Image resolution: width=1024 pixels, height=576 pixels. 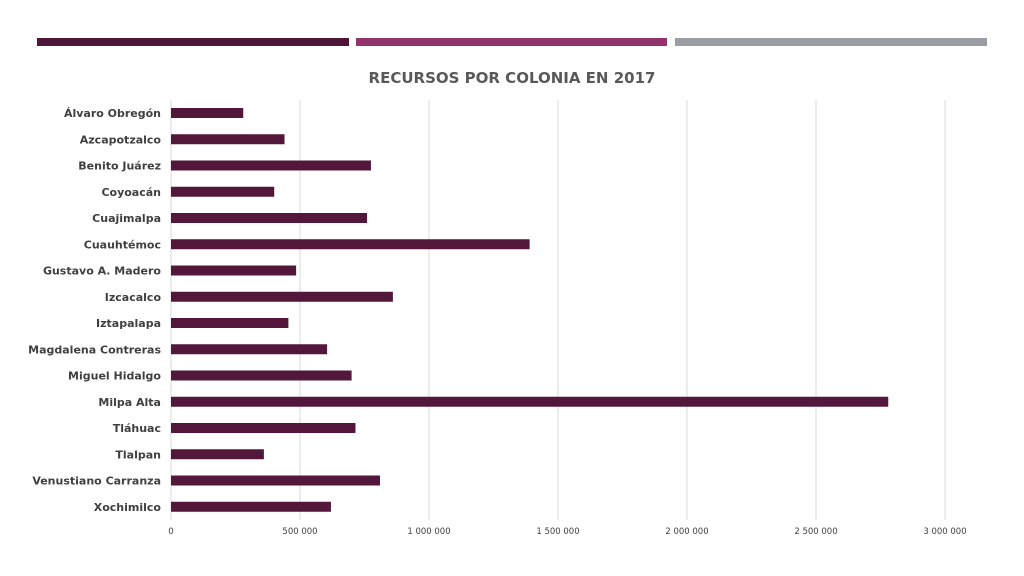 What do you see at coordinates (112, 113) in the screenshot?
I see `category-label: Álvaro Obregón` at bounding box center [112, 113].